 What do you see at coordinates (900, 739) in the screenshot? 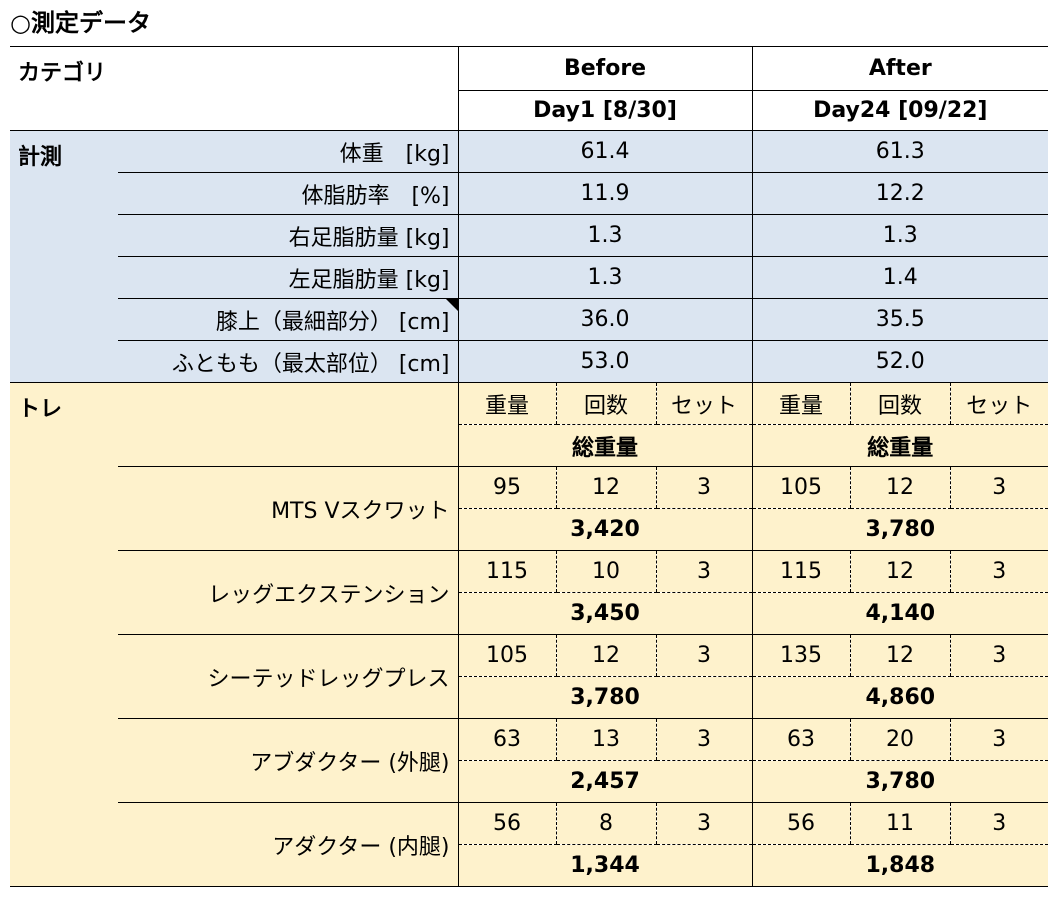
I see `after-value: 20` at bounding box center [900, 739].